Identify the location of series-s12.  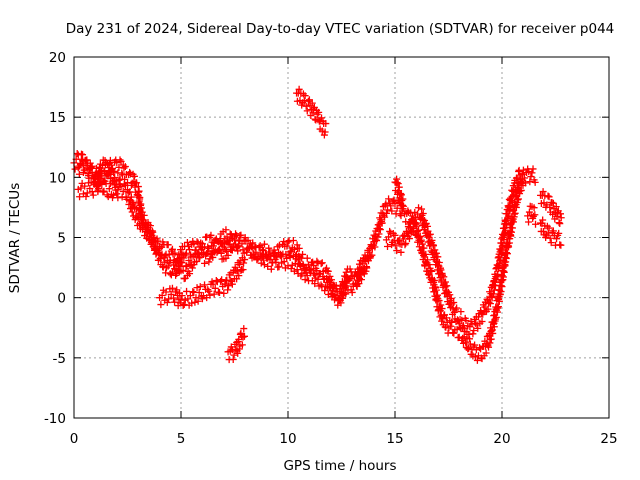
(551, 208).